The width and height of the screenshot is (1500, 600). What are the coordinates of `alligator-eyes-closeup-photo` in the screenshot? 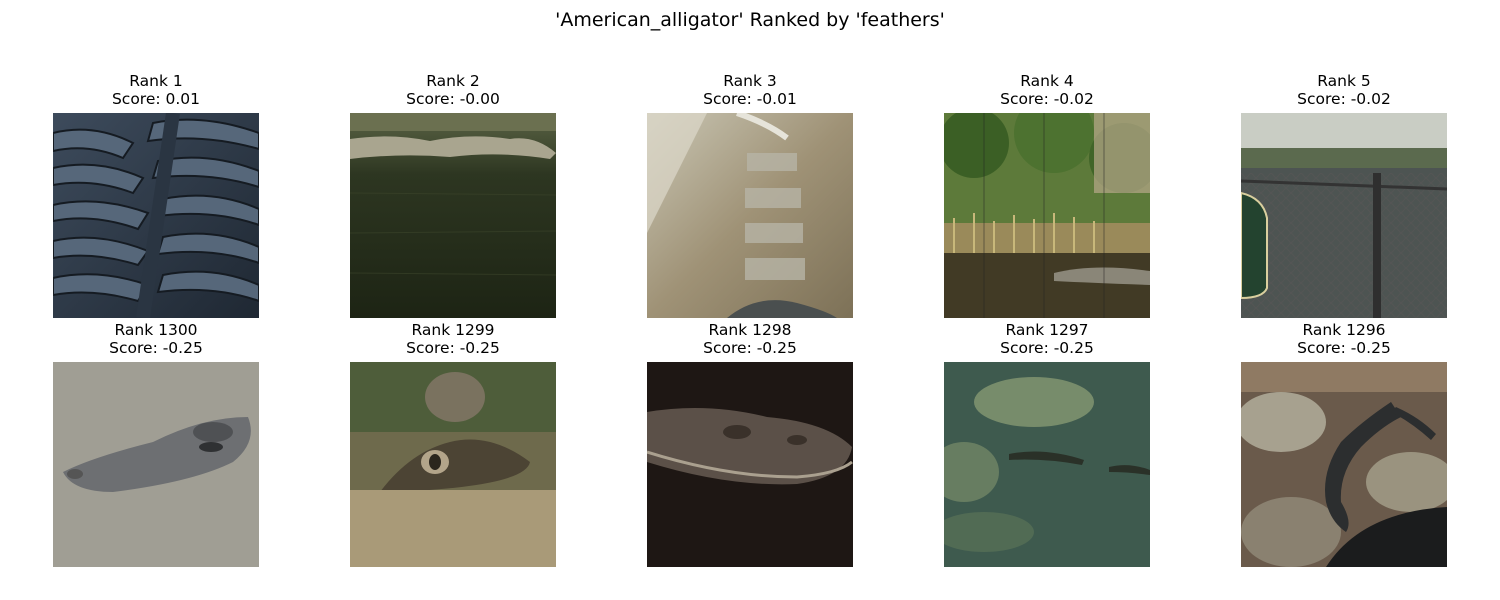 It's located at (453, 464).